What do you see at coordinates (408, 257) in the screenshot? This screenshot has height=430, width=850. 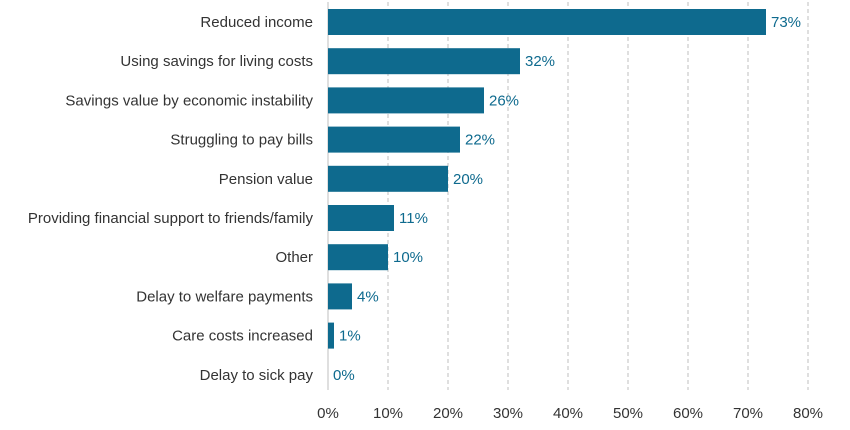 I see `value-label: 10%` at bounding box center [408, 257].